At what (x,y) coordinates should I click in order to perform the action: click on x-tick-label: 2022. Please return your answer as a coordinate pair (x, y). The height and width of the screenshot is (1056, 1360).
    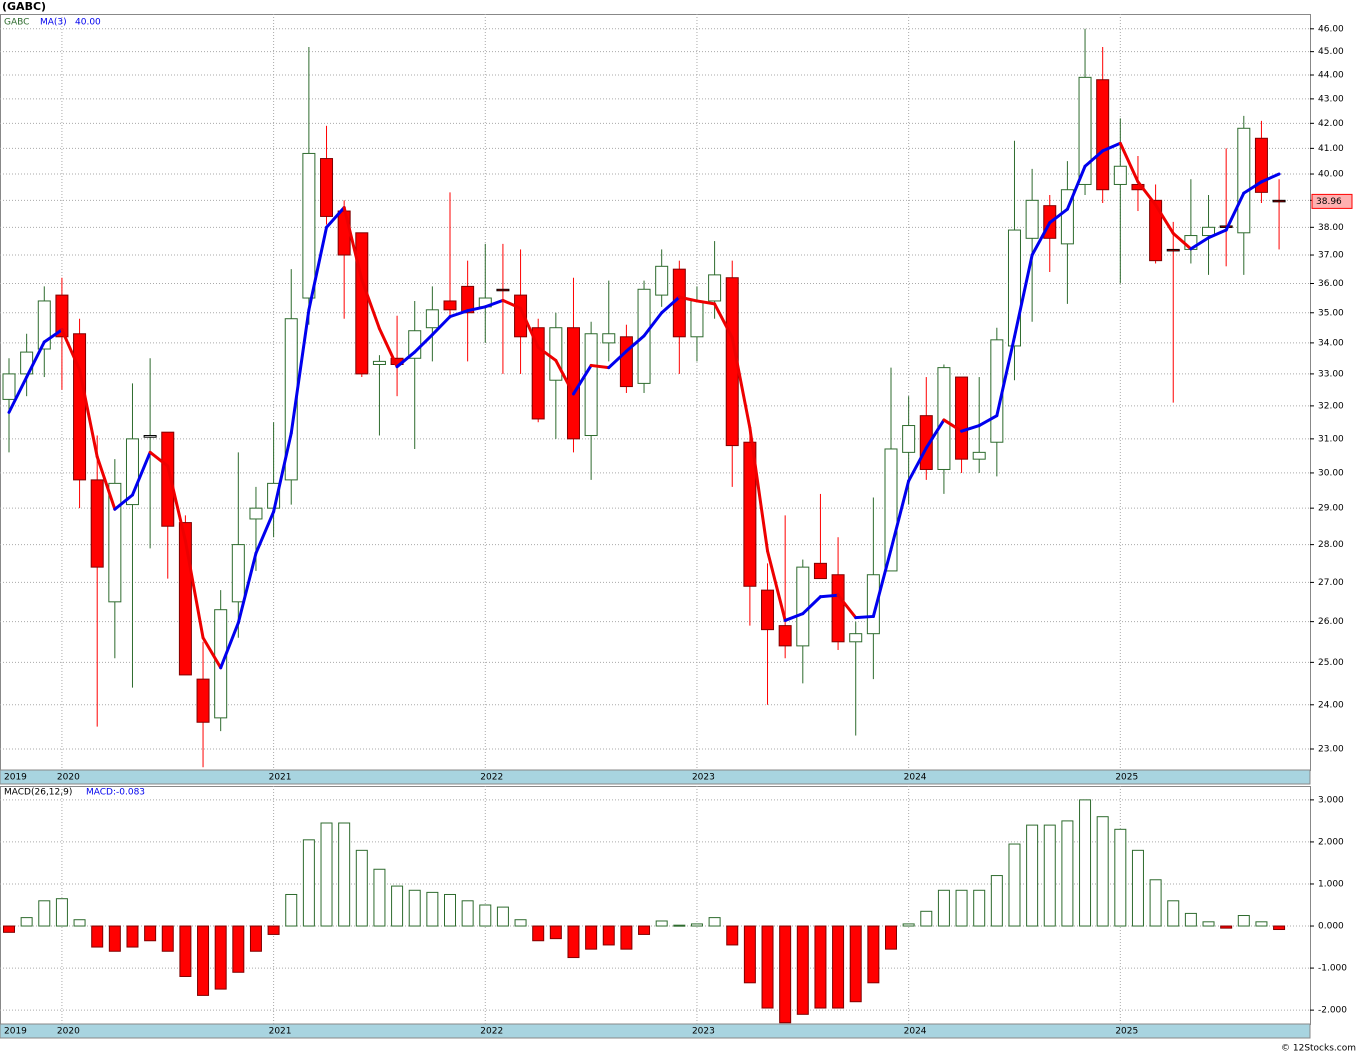
    Looking at the image, I should click on (491, 1032).